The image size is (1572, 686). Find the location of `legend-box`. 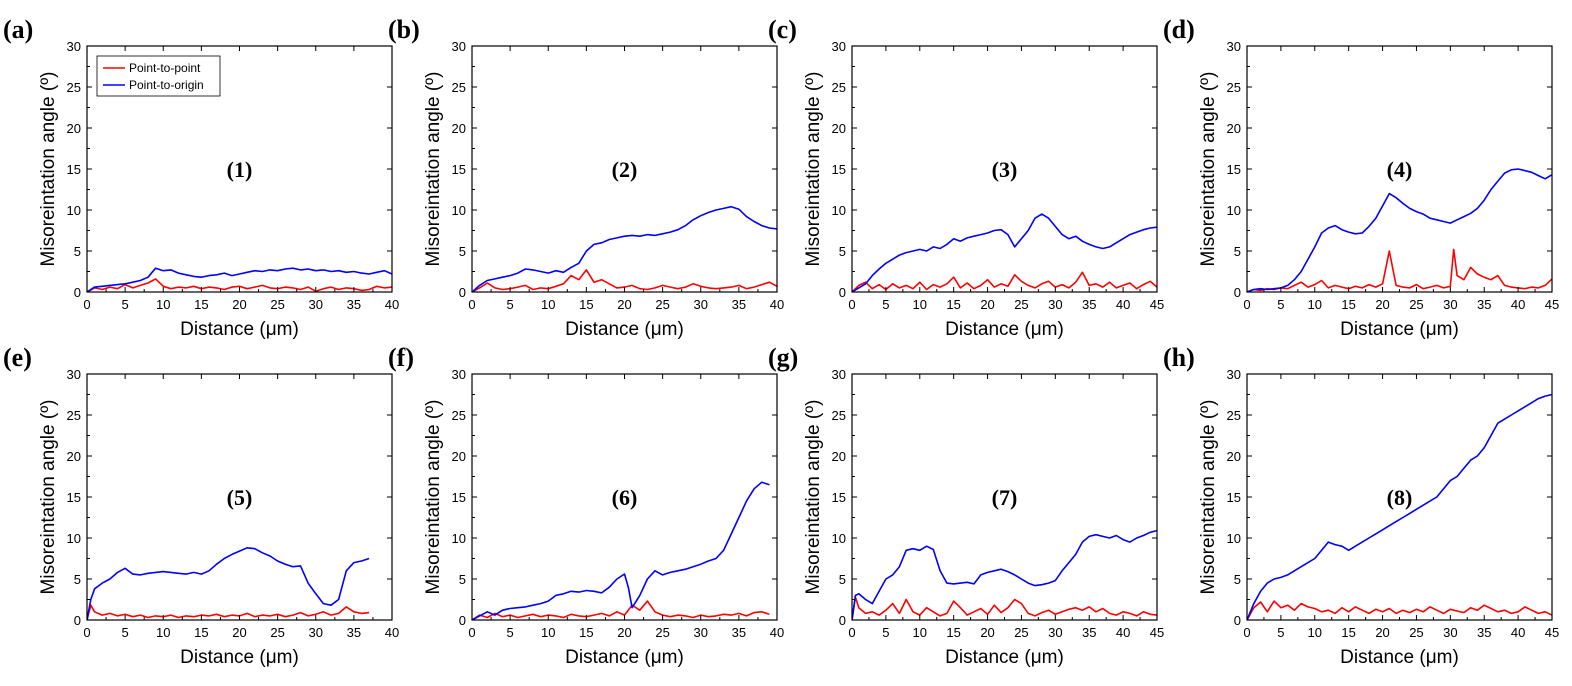

legend-box is located at coordinates (158, 76).